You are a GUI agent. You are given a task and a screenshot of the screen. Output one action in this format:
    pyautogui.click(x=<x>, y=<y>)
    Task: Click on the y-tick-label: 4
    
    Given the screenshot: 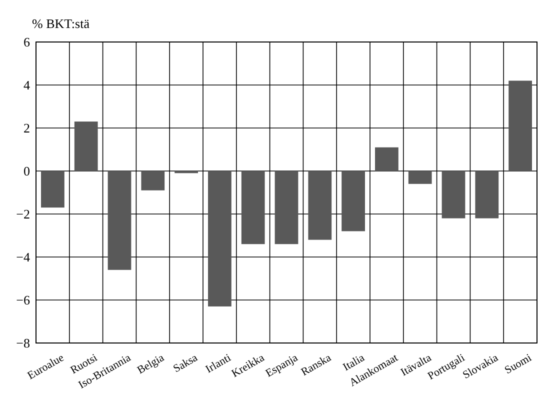 What is the action you would take?
    pyautogui.click(x=27, y=85)
    